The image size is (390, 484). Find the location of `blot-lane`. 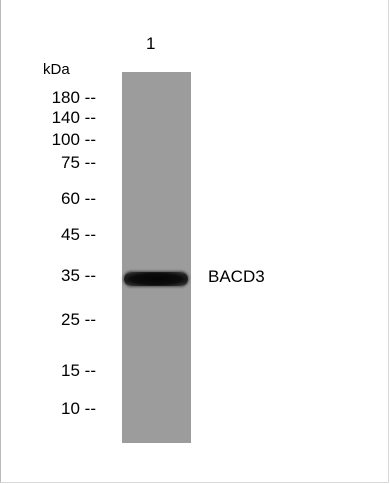

blot-lane is located at coordinates (156, 257).